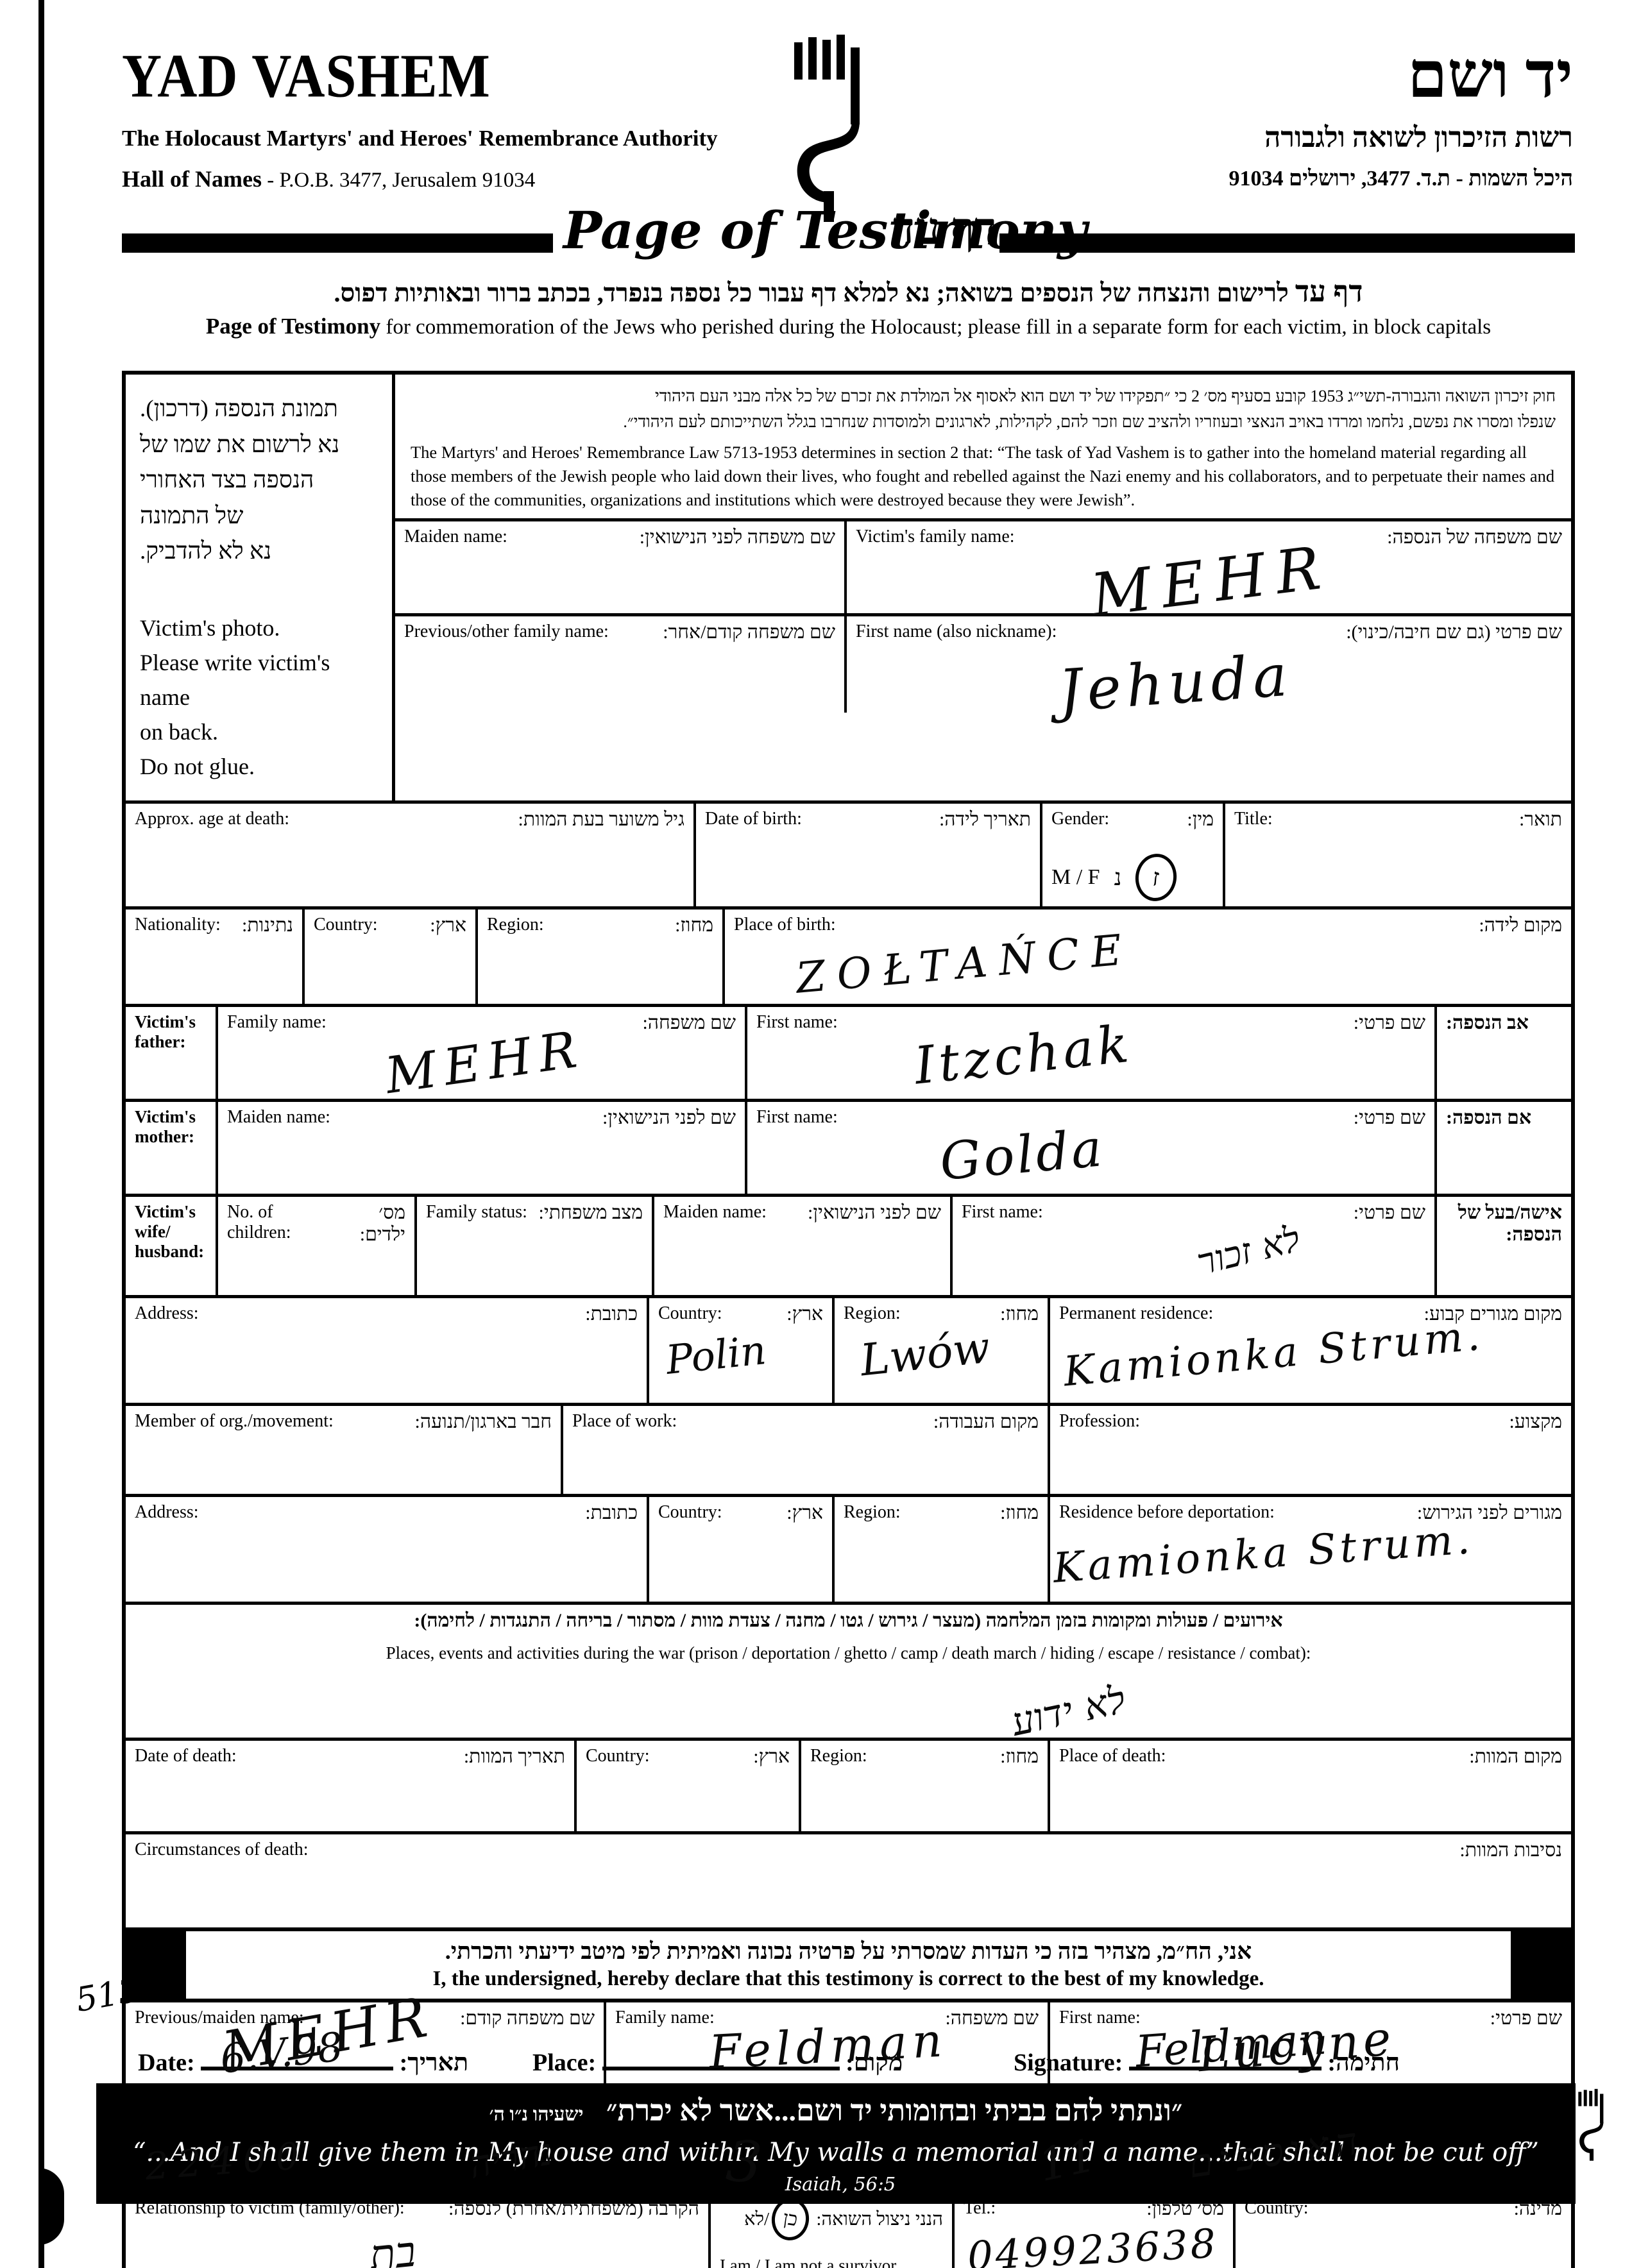 Image resolution: width=1632 pixels, height=2268 pixels. What do you see at coordinates (1253, 818) in the screenshot?
I see `title-label-en: Title:` at bounding box center [1253, 818].